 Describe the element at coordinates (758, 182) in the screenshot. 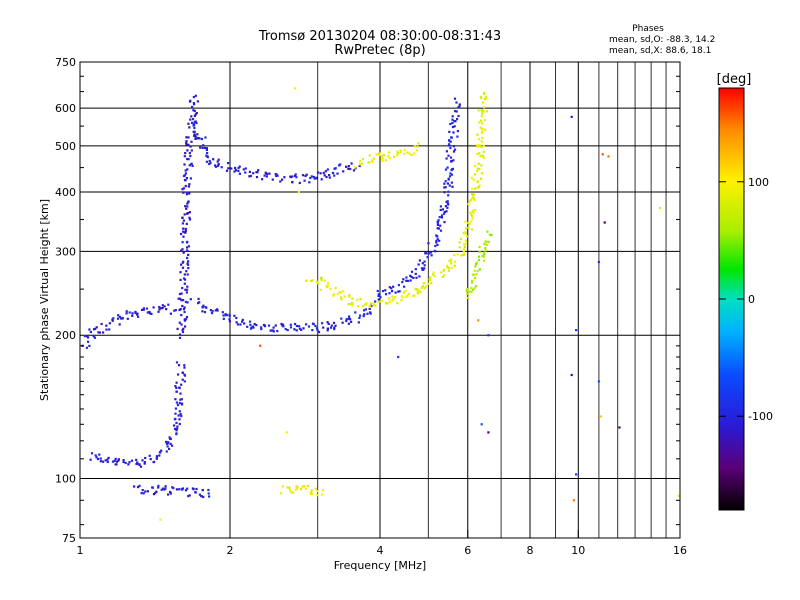

I see `colorbar-tick-label: 100` at that location.